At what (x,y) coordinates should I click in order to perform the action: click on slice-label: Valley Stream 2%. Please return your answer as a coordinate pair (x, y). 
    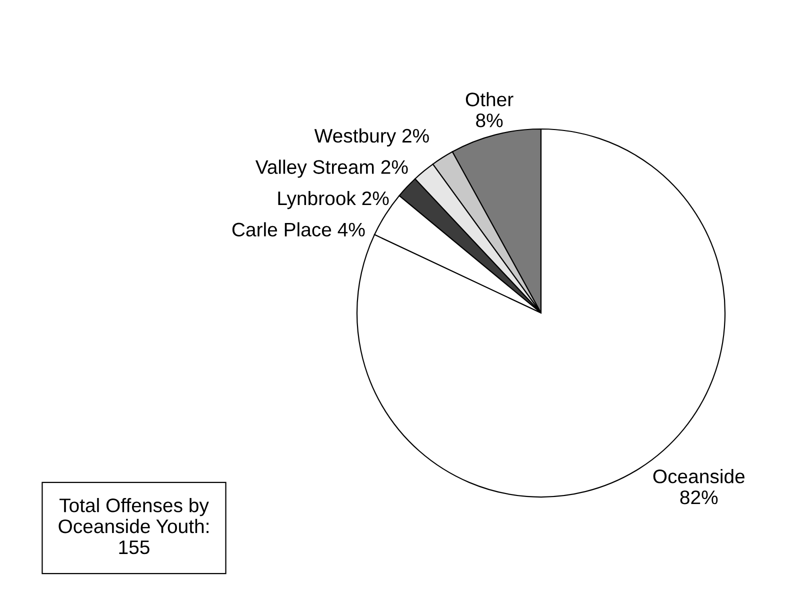
    Looking at the image, I should click on (331, 169).